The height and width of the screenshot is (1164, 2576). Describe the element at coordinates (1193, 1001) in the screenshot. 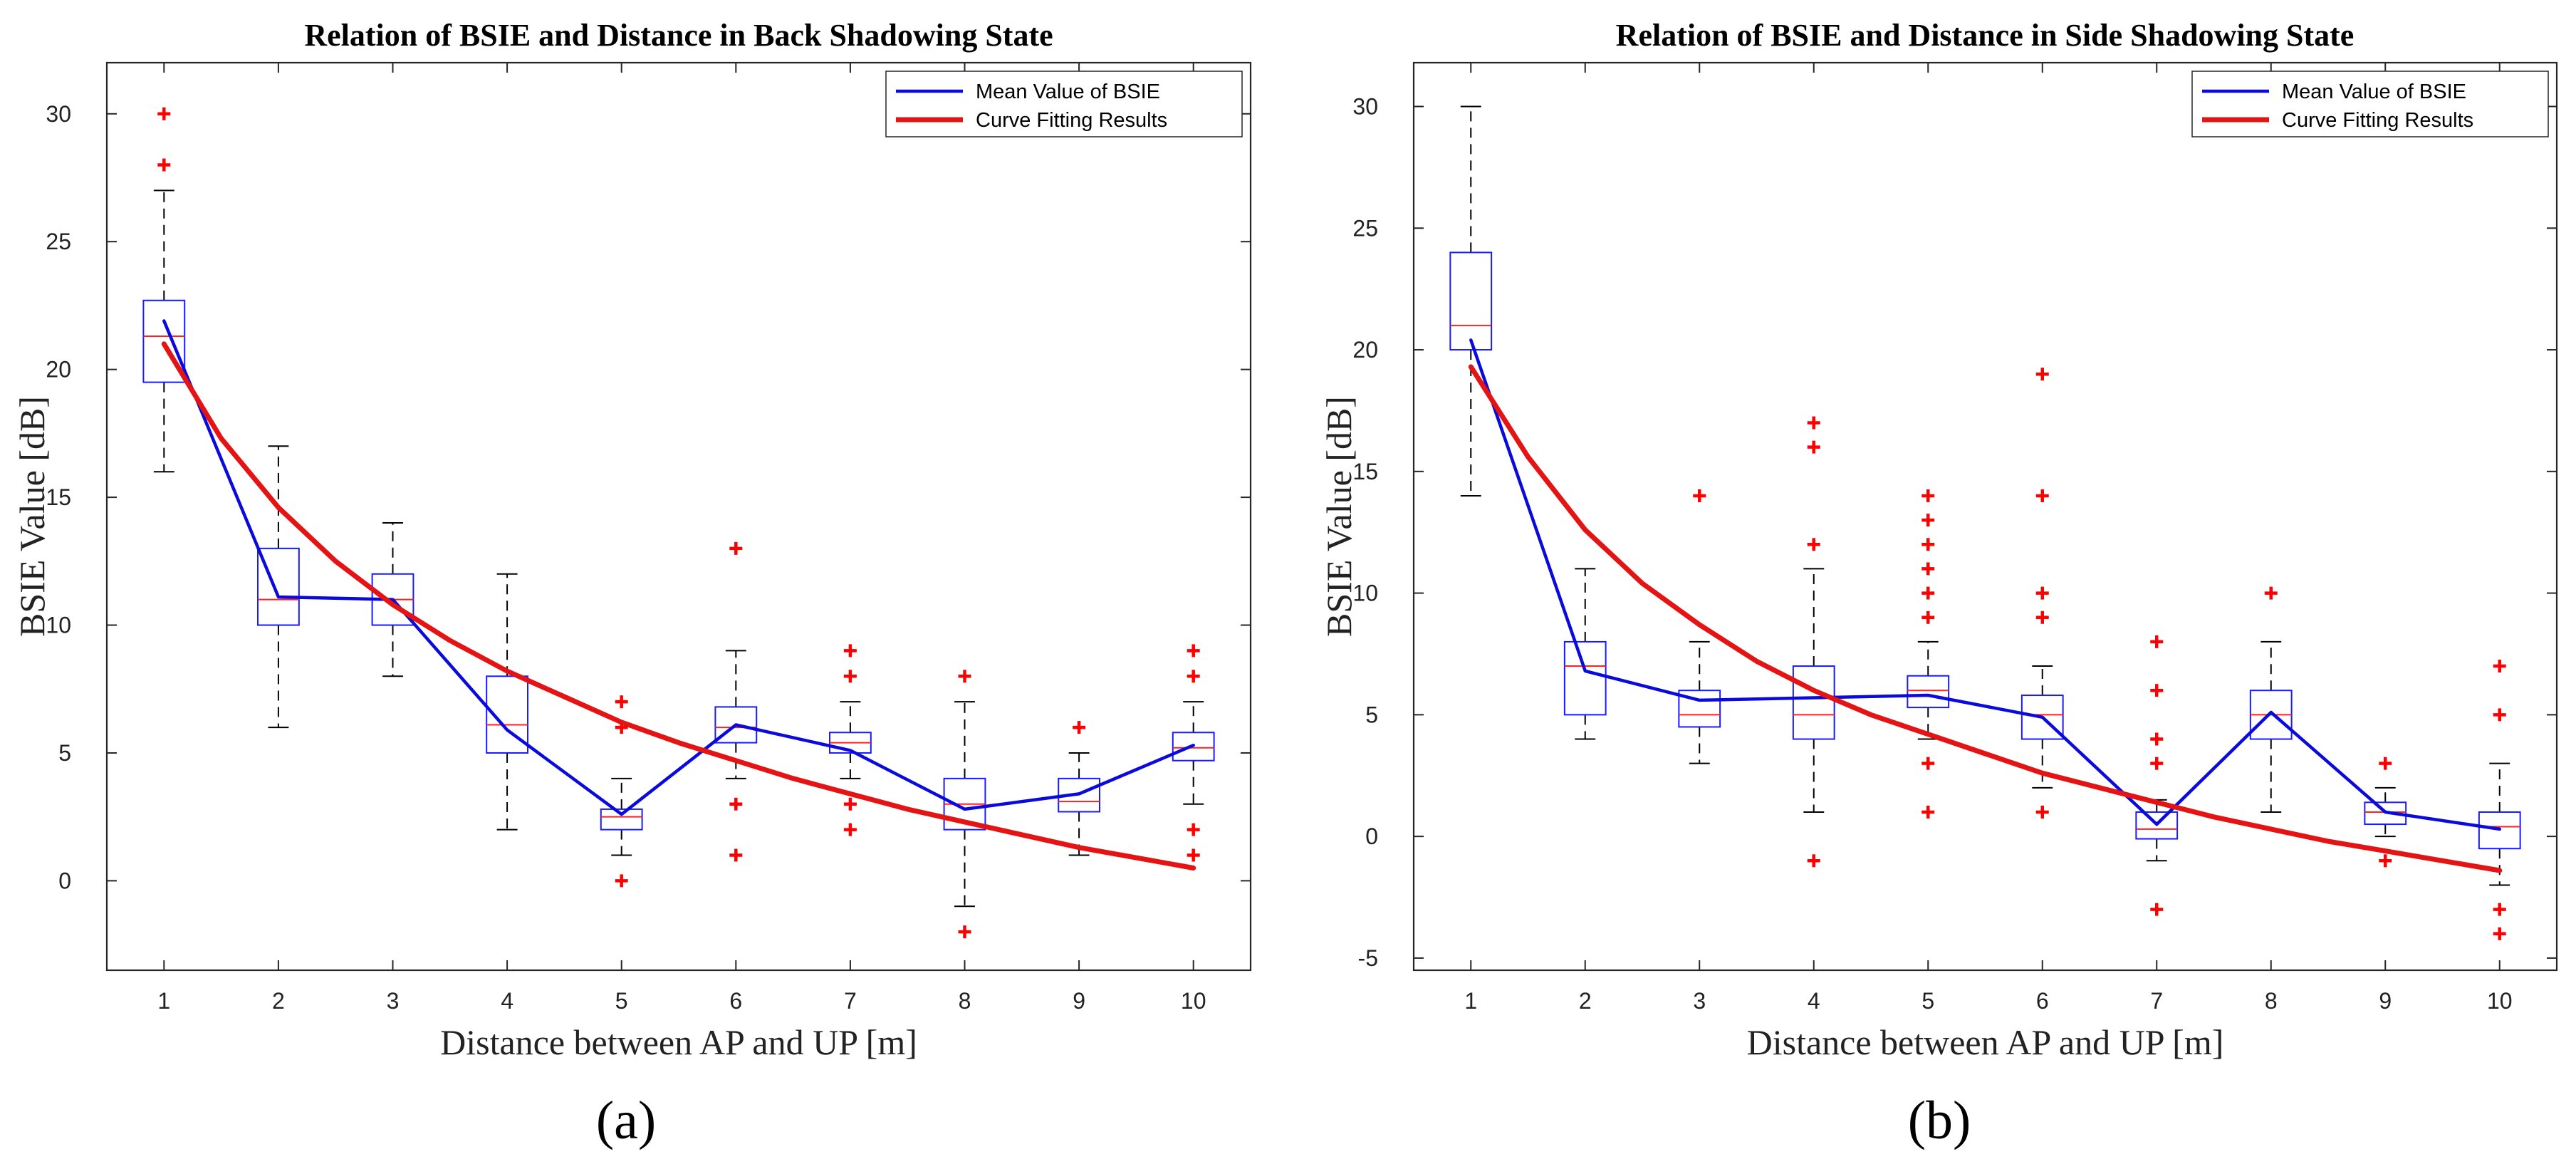

I see `x-tick-label: 10` at that location.